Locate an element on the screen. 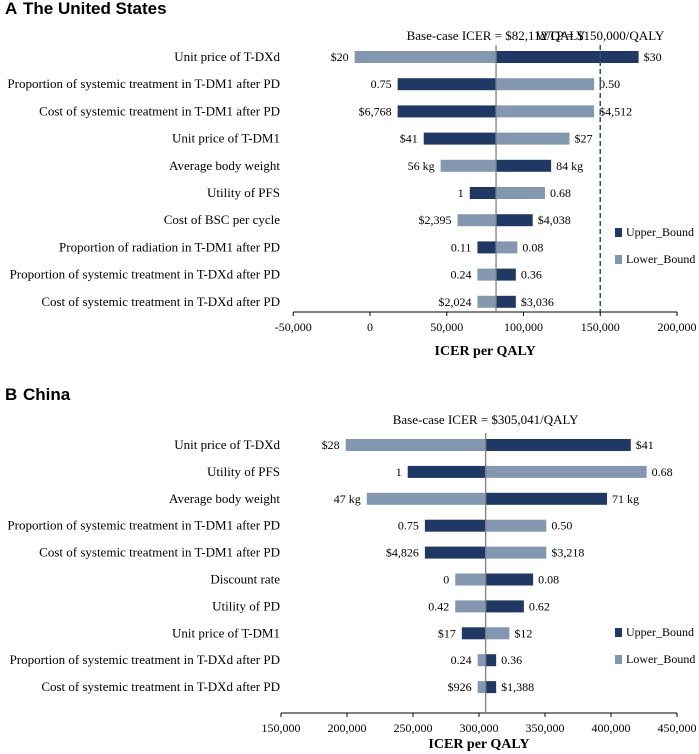 The image size is (699, 754). upper-bound-value-label: $30 is located at coordinates (653, 57).